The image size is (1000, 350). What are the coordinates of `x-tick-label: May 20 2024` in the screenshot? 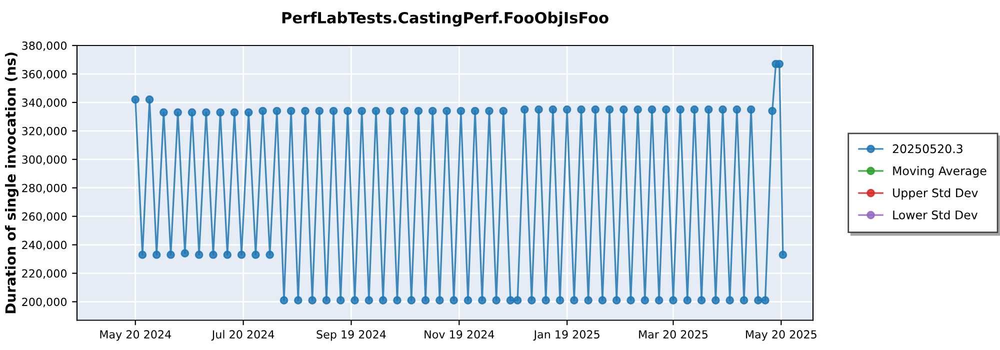 It's located at (135, 335).